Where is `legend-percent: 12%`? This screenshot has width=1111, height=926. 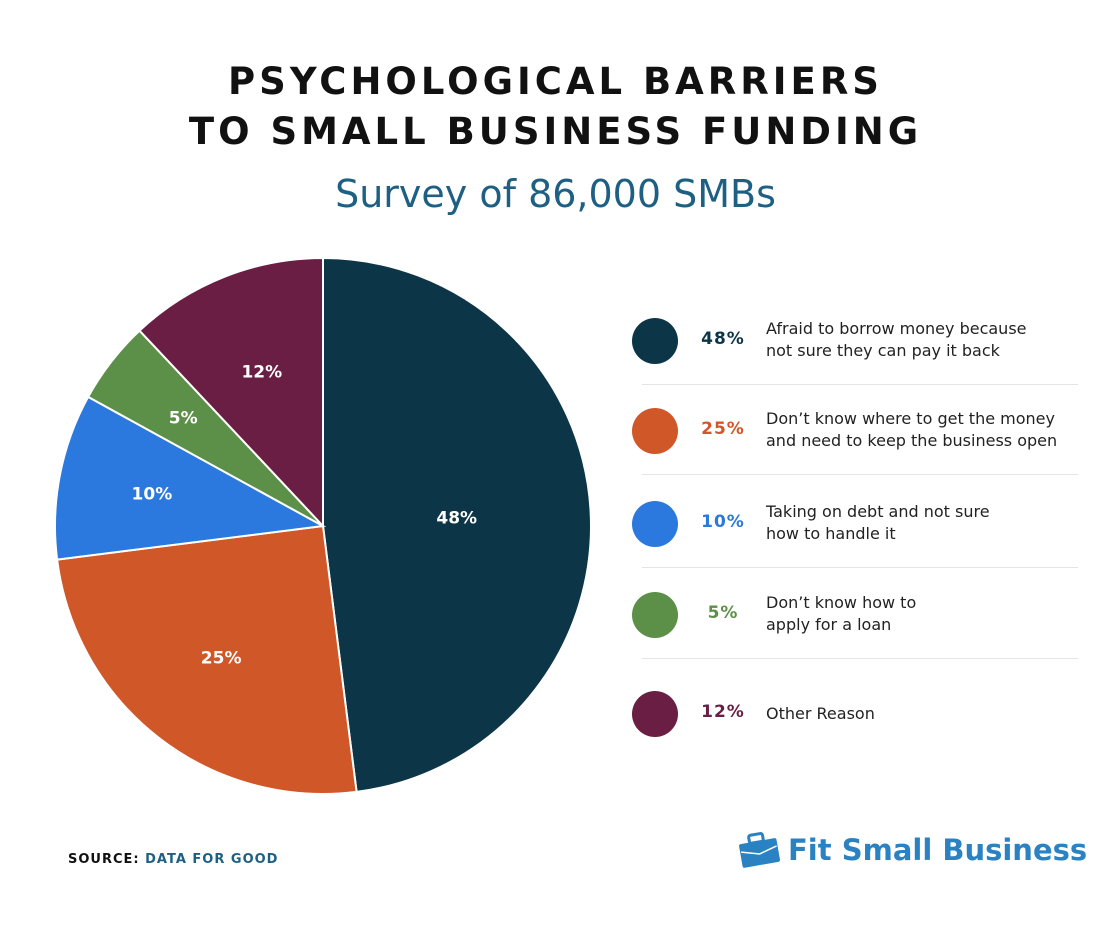 legend-percent: 12% is located at coordinates (723, 712).